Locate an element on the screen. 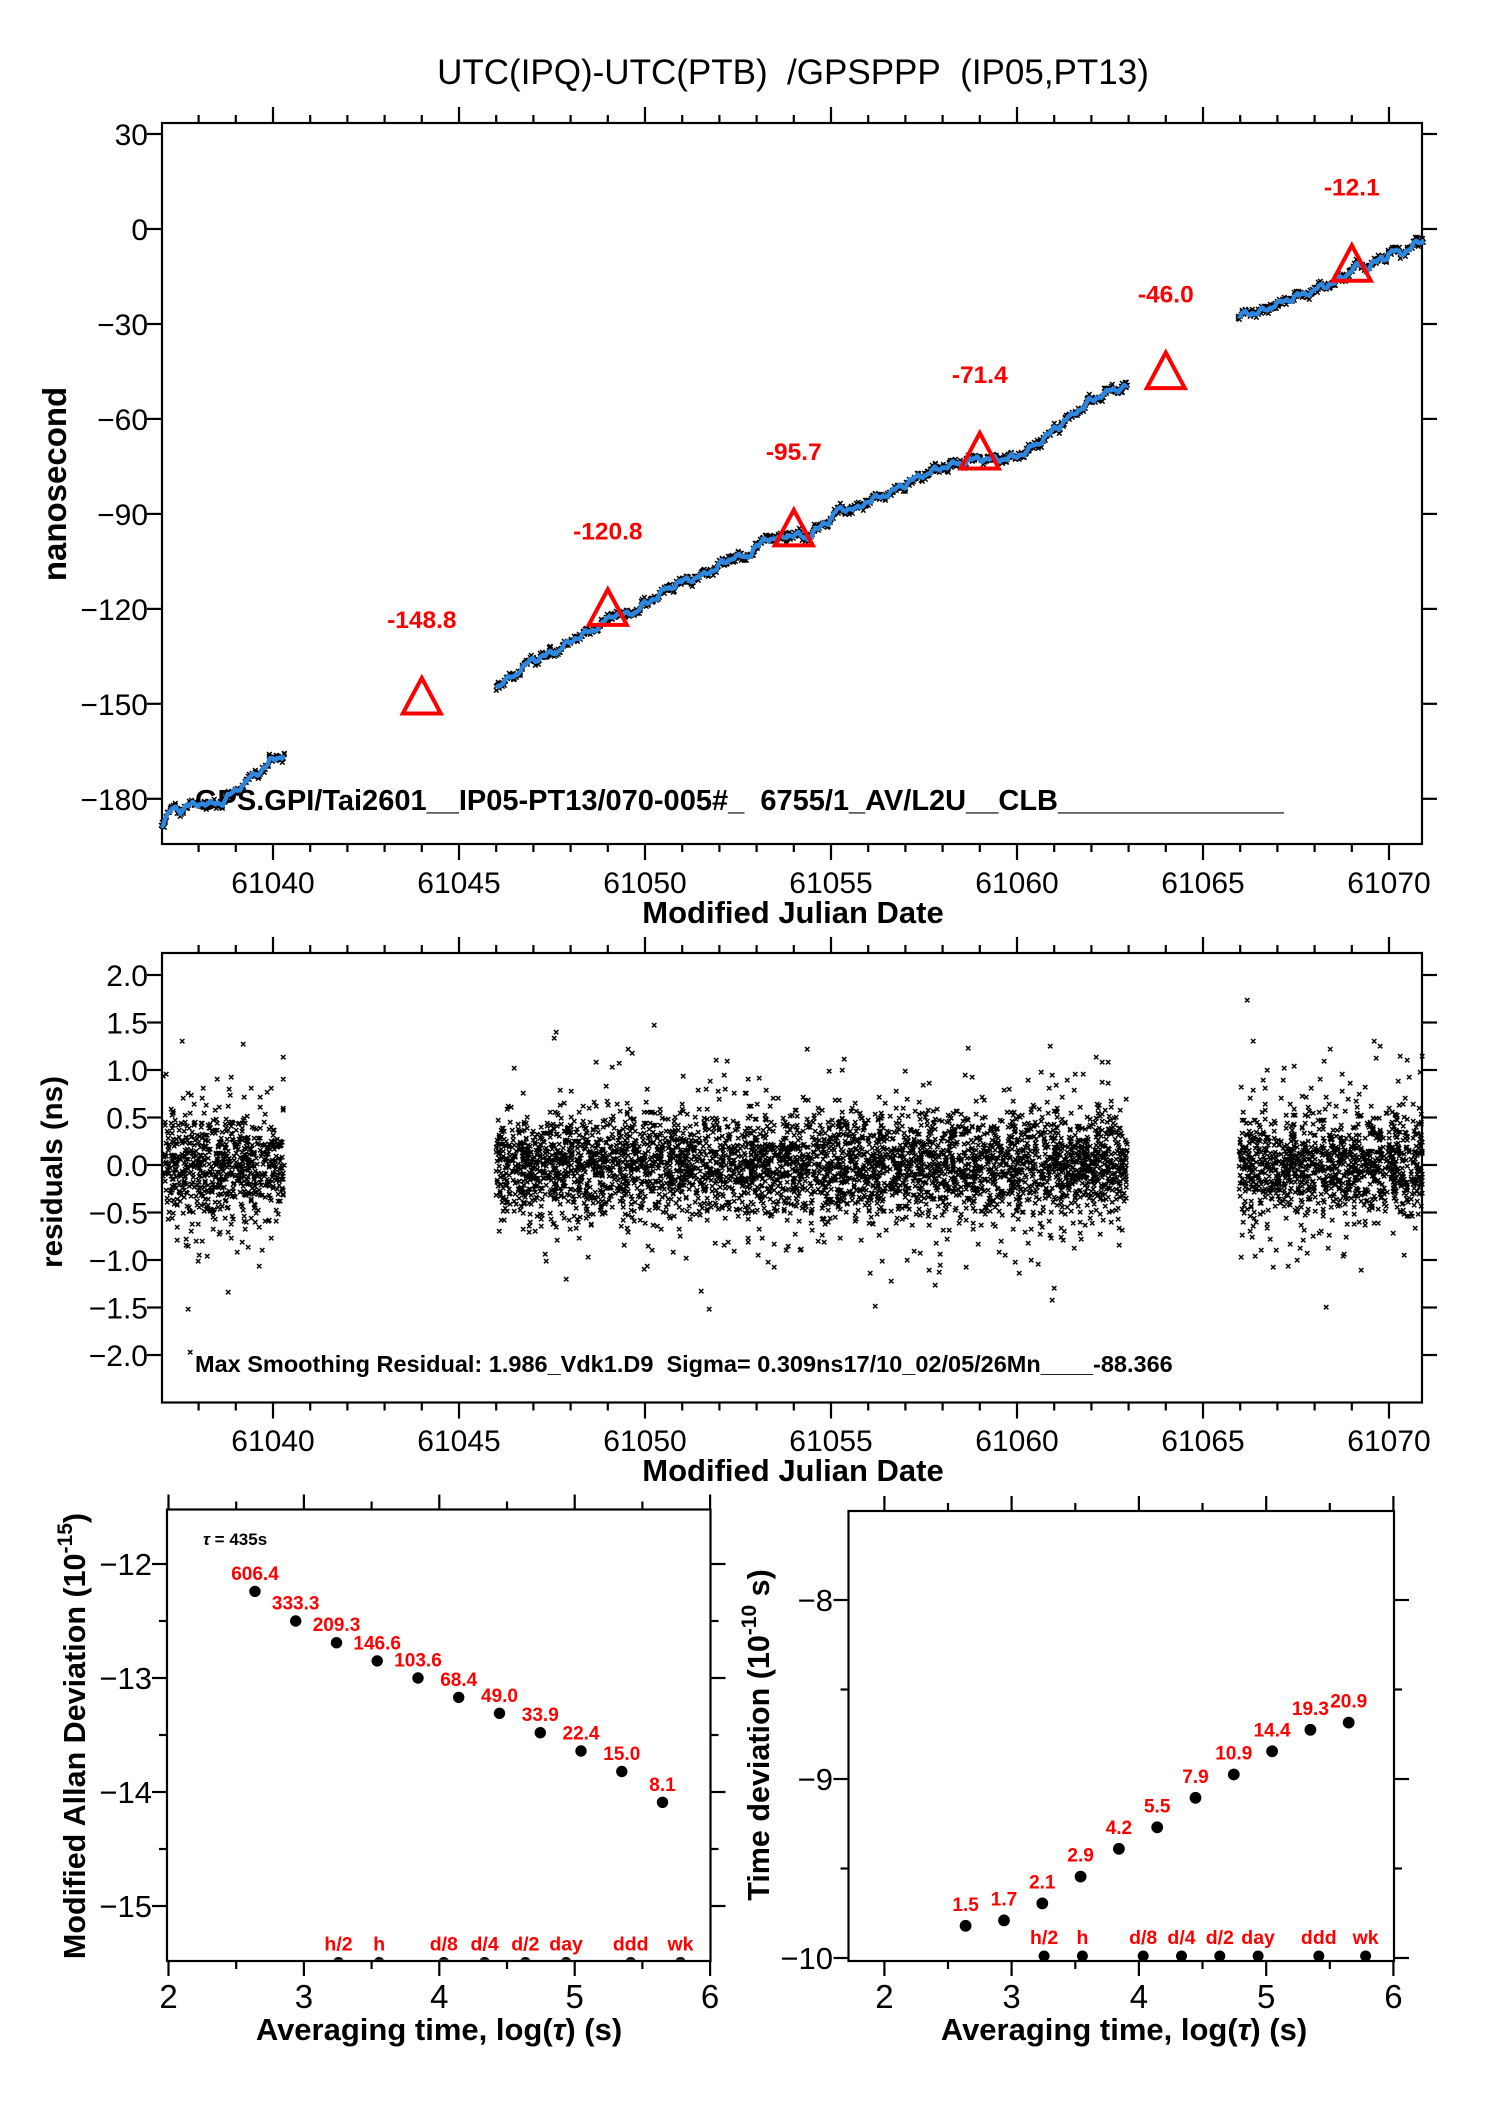 The width and height of the screenshot is (1488, 2105). svg-text: -120.8 is located at coordinates (607, 531).